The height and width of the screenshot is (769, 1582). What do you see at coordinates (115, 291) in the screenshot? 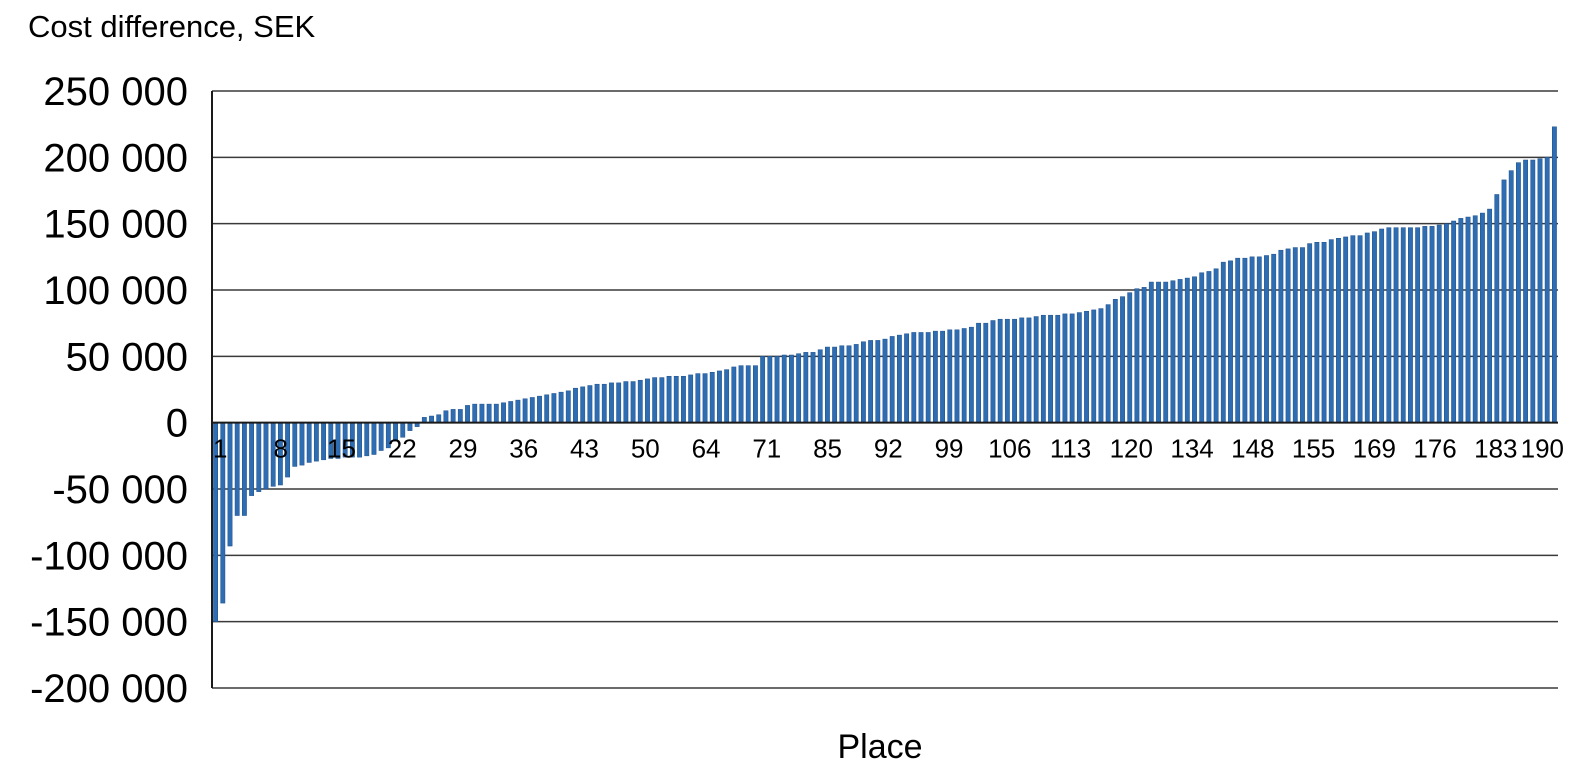
I see `y-tick-label: 100 000` at bounding box center [115, 291].